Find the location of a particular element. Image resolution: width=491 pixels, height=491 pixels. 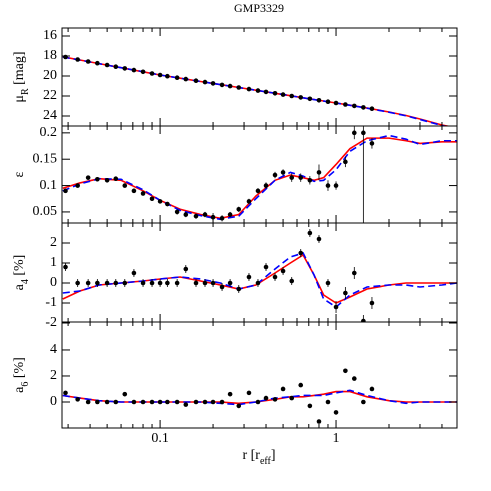

x-axis-label-part: ] is located at coordinates (273, 455).